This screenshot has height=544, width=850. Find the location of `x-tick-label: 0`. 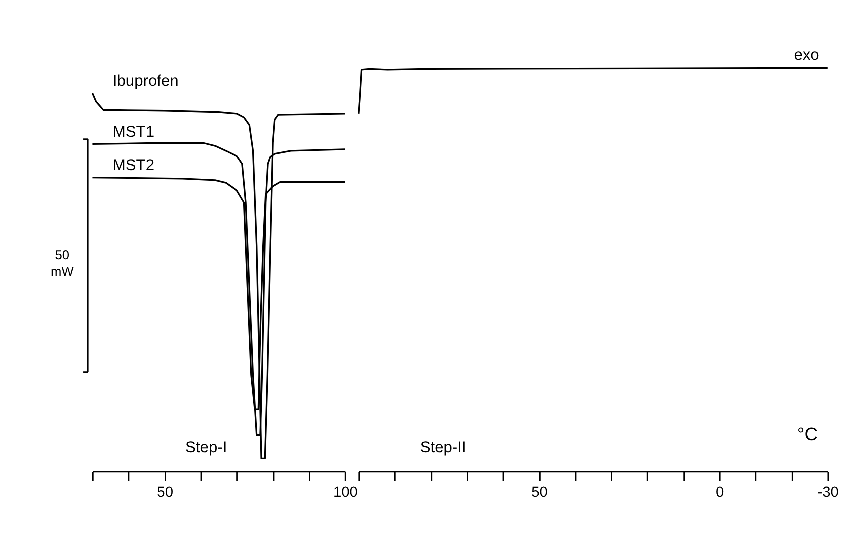

x-tick-label: 0 is located at coordinates (720, 492).